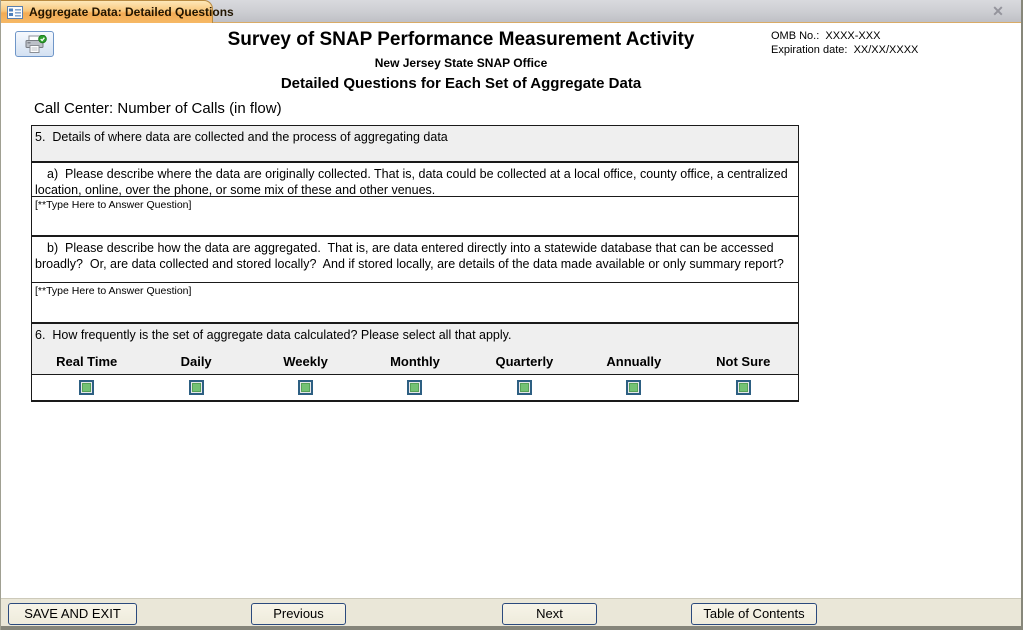 The image size is (1023, 630). What do you see at coordinates (196, 361) in the screenshot?
I see `option-label-daily: Daily` at bounding box center [196, 361].